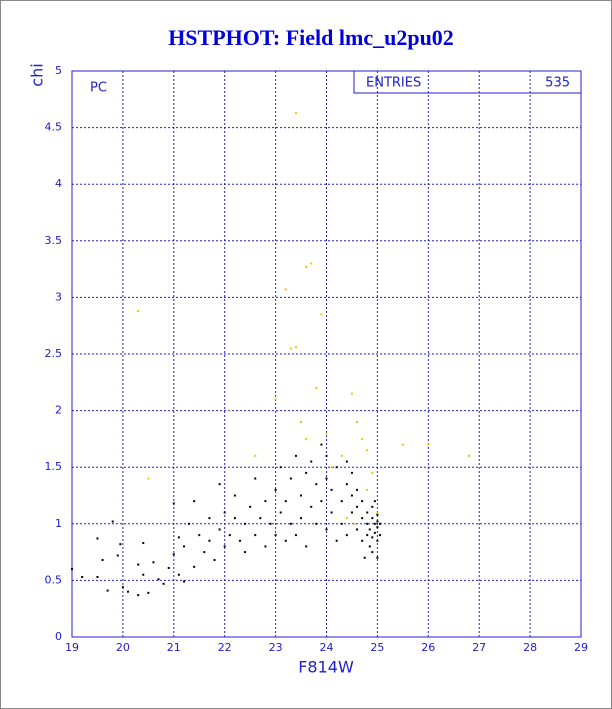 The image size is (612, 709). I want to click on stats-label: ENTRIES, so click(393, 83).